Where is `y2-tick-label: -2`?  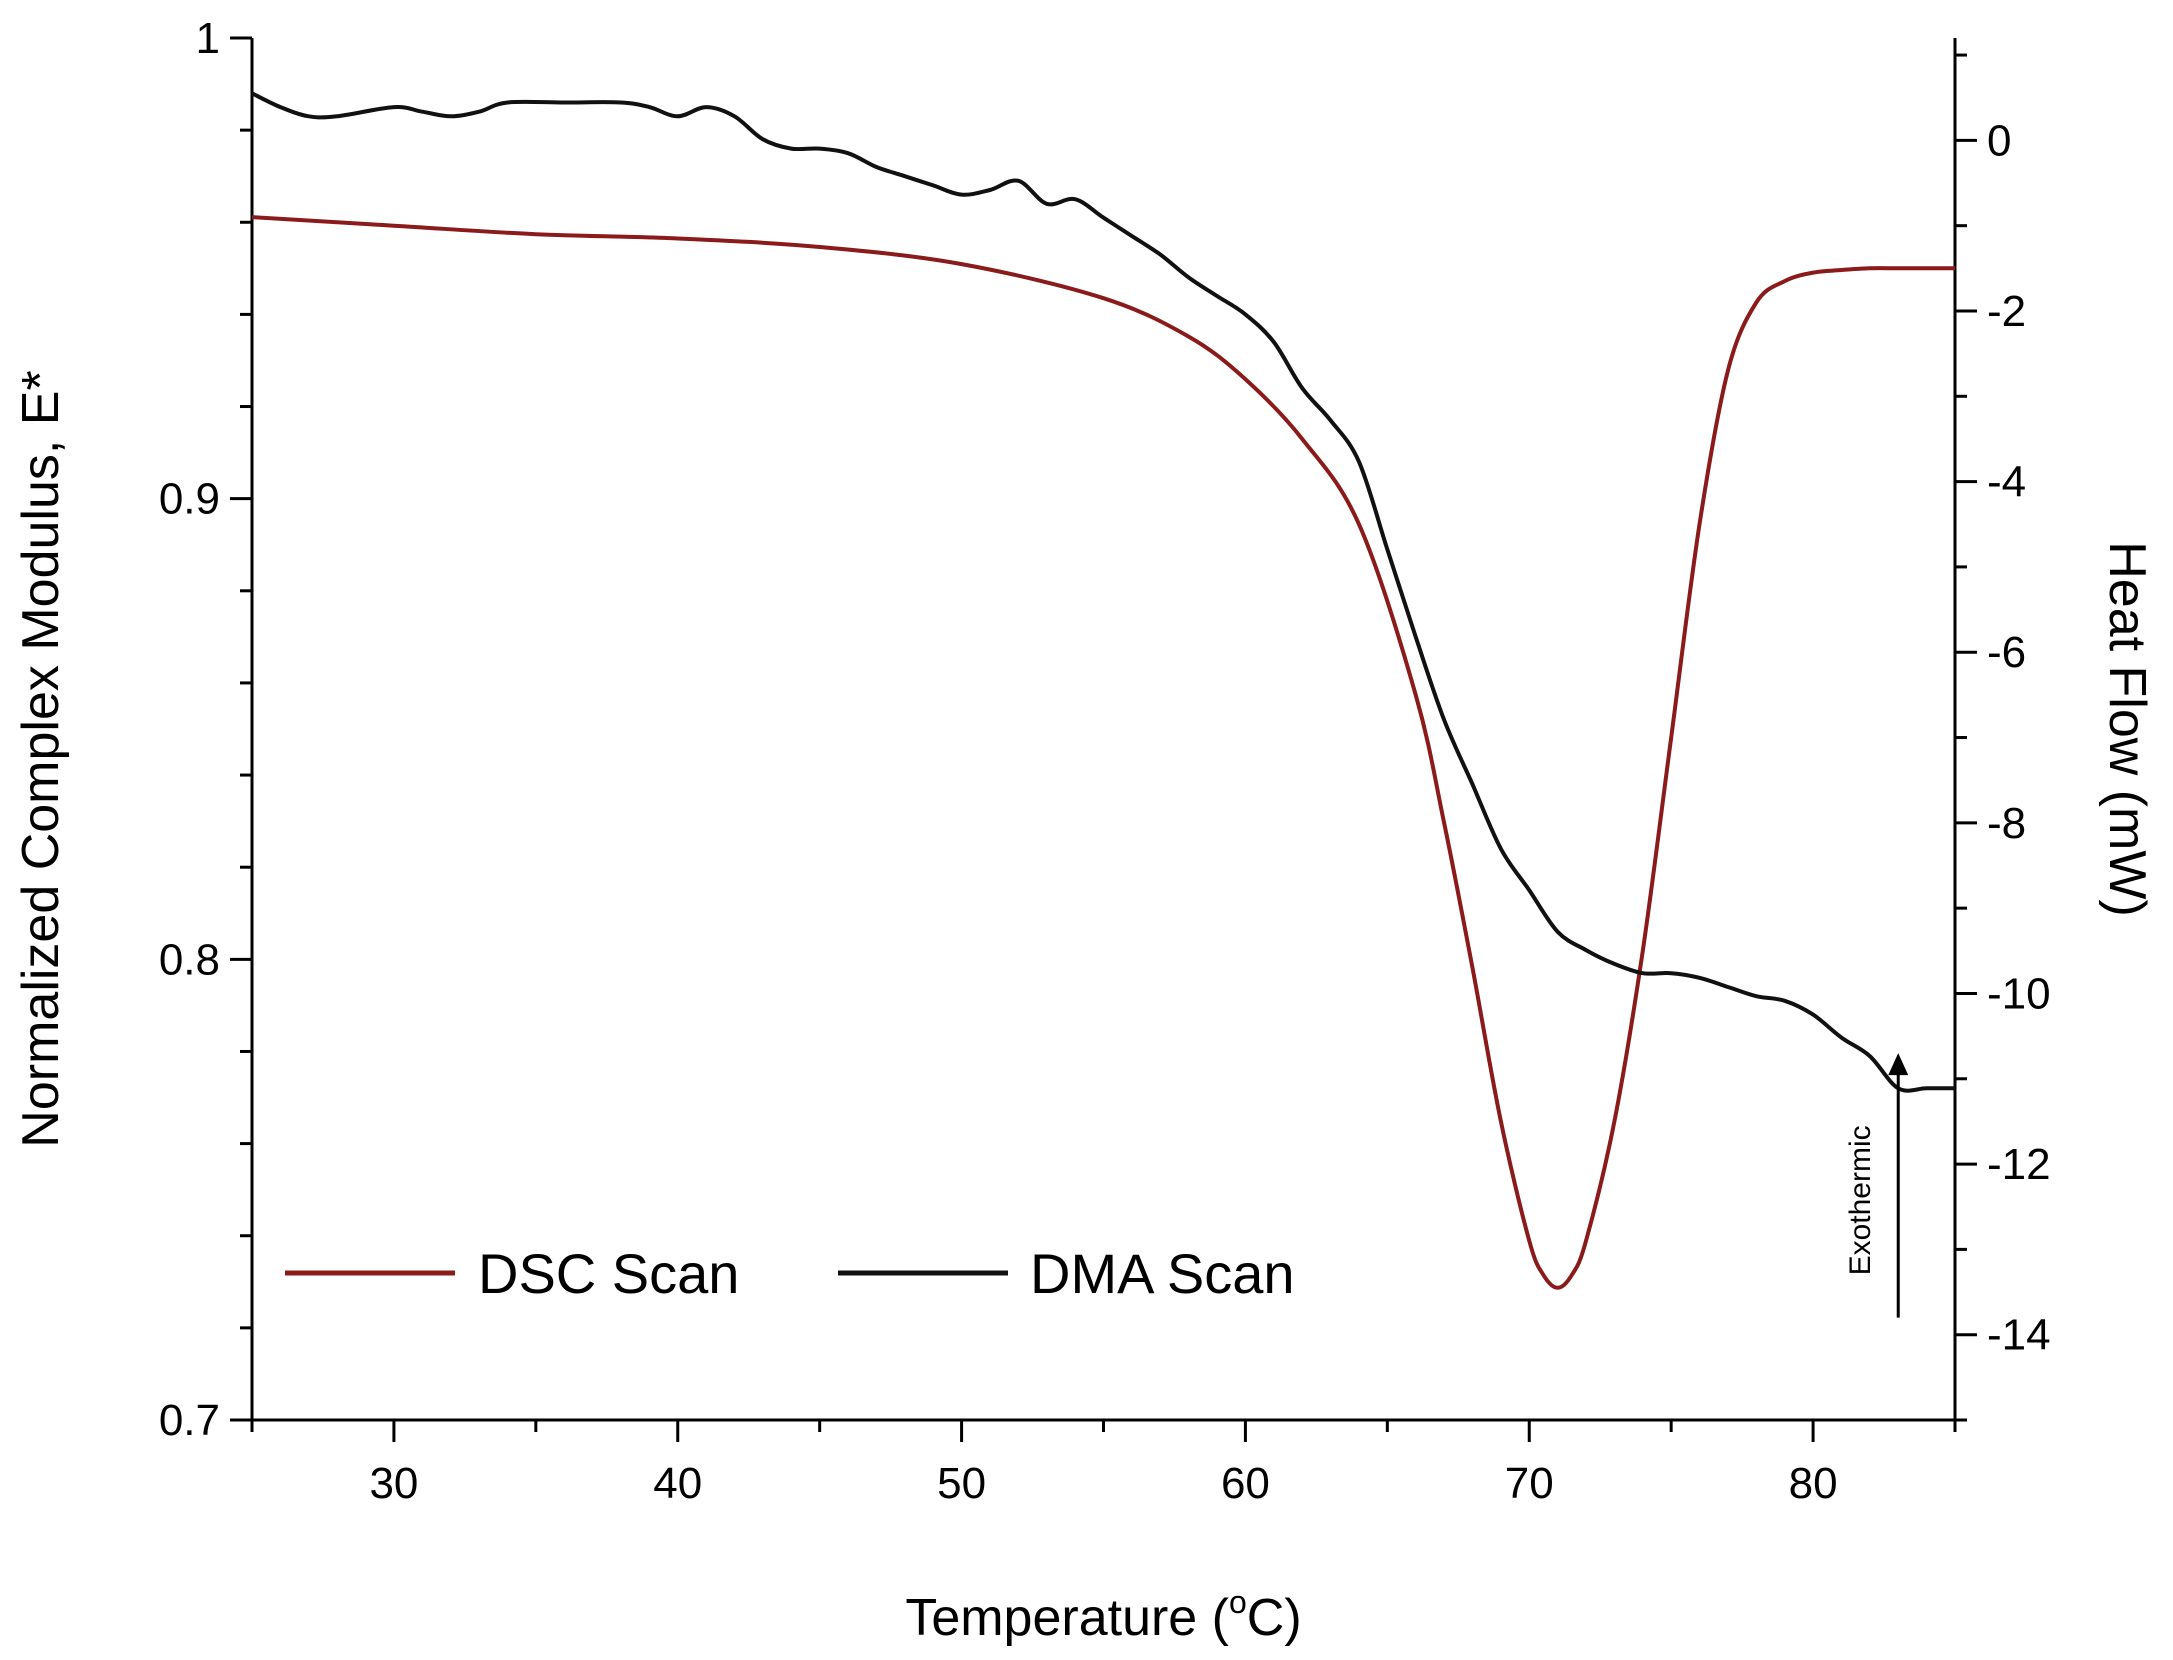
y2-tick-label: -2 is located at coordinates (2006, 311).